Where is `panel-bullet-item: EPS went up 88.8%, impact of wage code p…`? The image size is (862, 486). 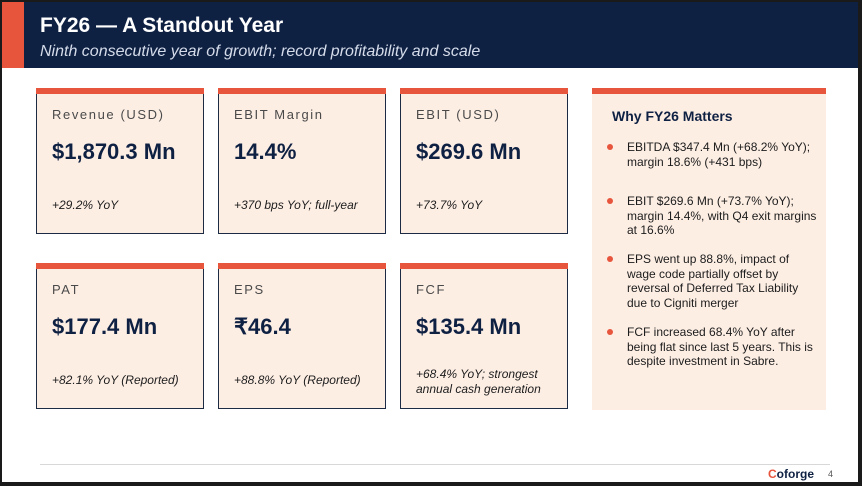 panel-bullet-item: EPS went up 88.8%, impact of wage code p… is located at coordinates (712, 281).